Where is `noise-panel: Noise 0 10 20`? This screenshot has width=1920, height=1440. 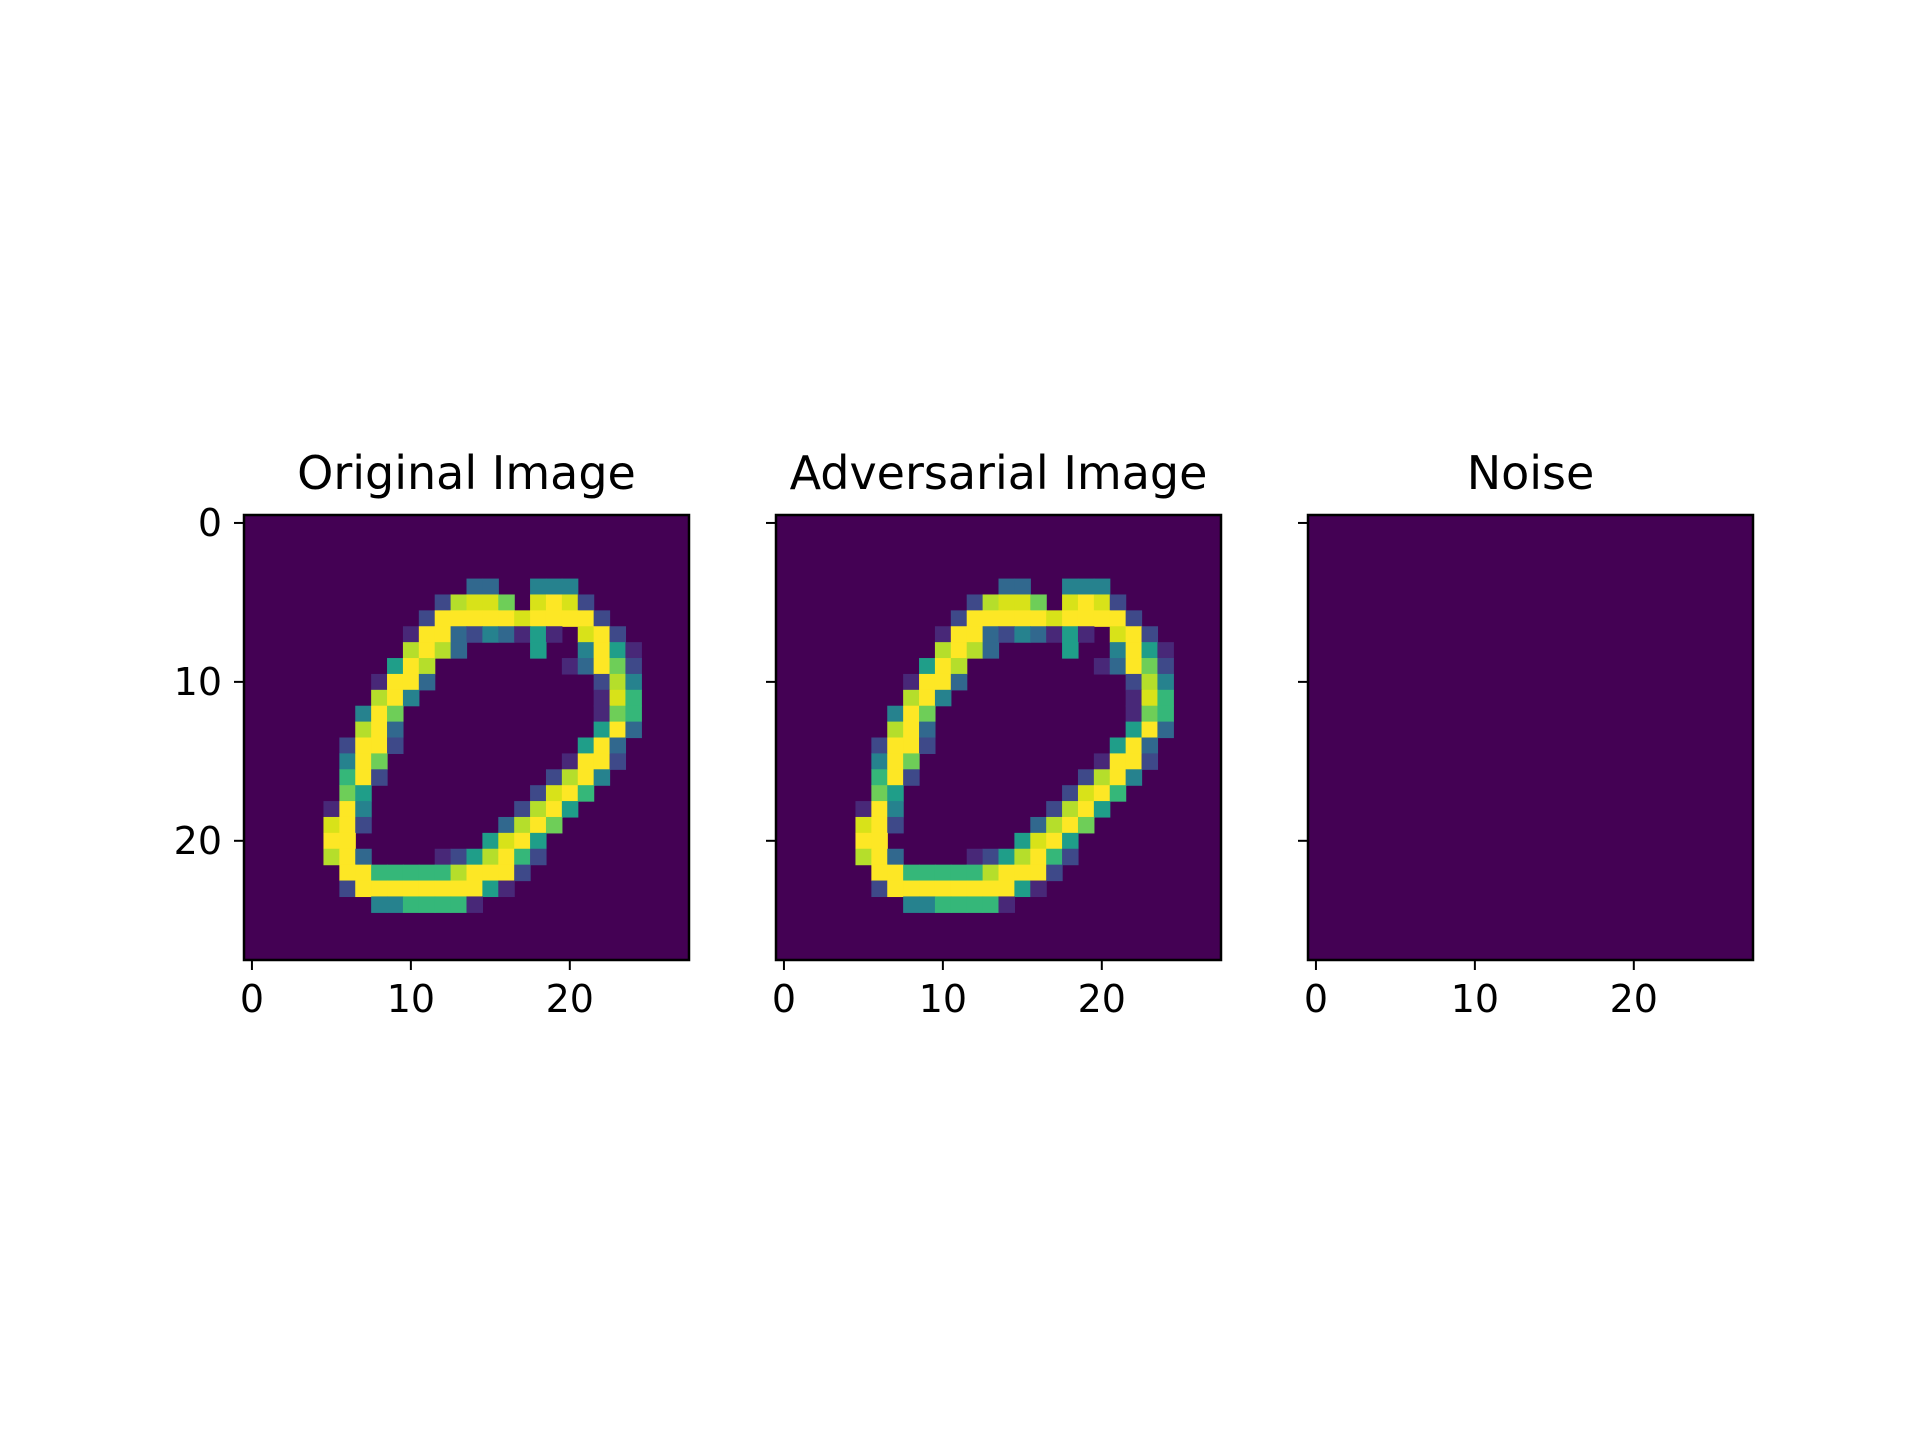
noise-panel: Noise 0 10 20 is located at coordinates (1526, 733).